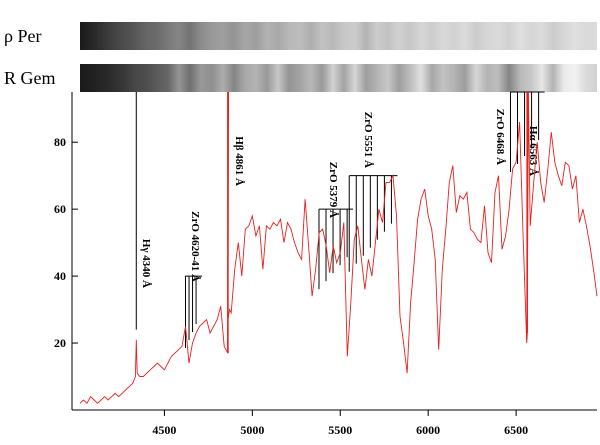 This screenshot has height=445, width=600. What do you see at coordinates (60, 142) in the screenshot?
I see `y-tick-label: 80` at bounding box center [60, 142].